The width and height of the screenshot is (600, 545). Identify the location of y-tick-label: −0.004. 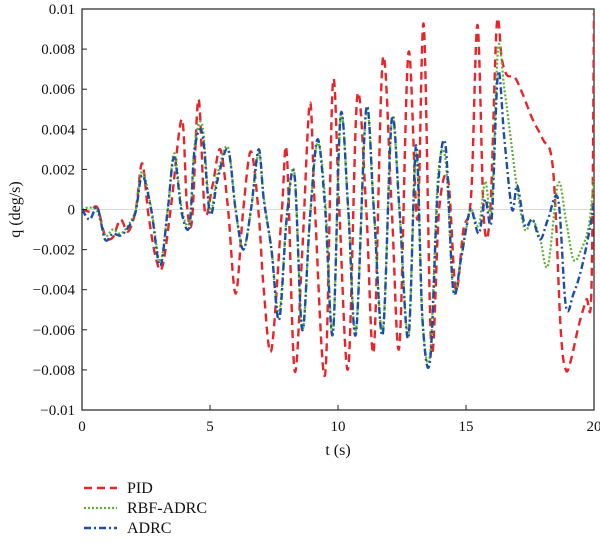
(54, 291).